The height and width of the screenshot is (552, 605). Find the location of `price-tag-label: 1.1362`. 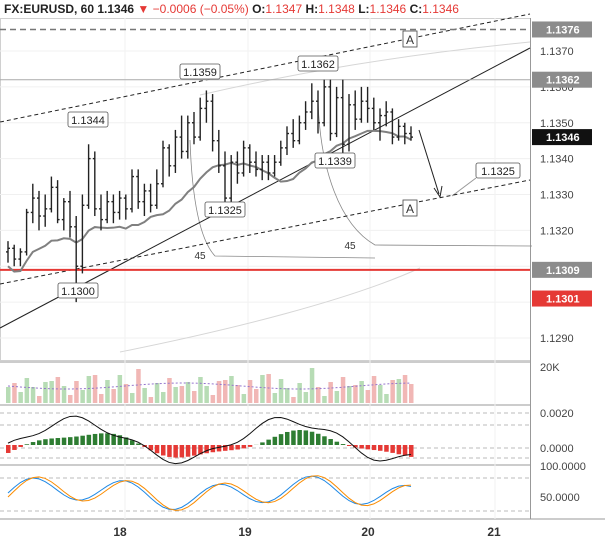

price-tag-label: 1.1362 is located at coordinates (563, 81).